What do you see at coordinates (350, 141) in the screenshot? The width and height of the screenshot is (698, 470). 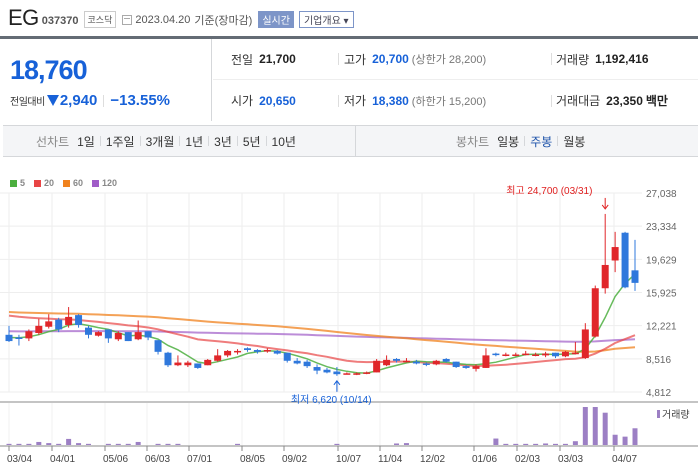 I see `chart-period-tabs: 선차트 1일 1주일 3개월 1년 3년 5년 10년 봉차트 일봉 주봉 월봉` at bounding box center [350, 141].